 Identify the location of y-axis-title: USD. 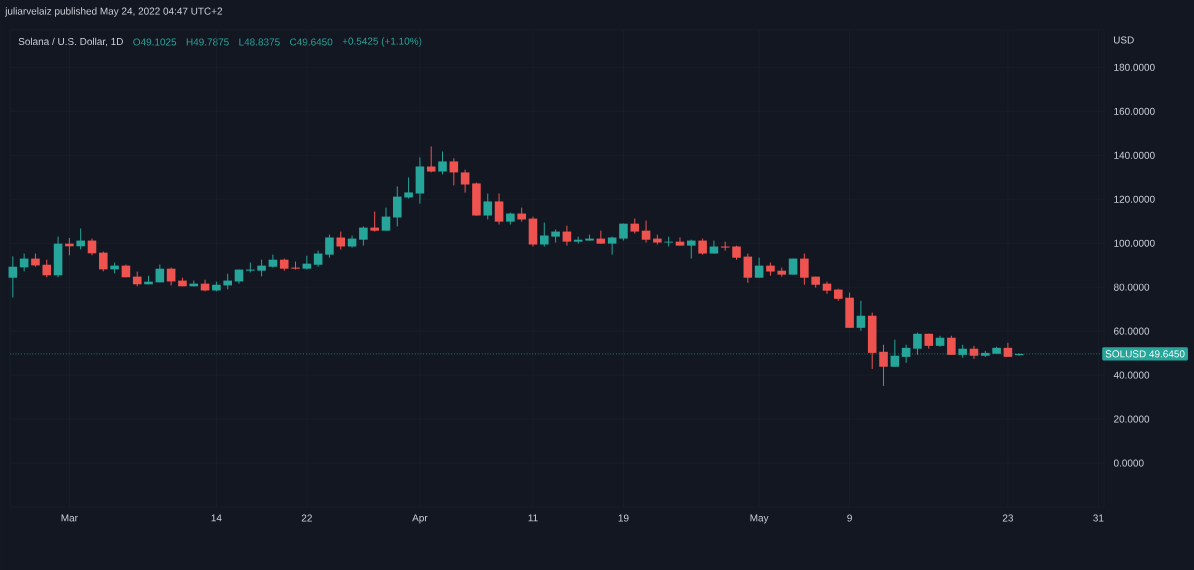
(1123, 40).